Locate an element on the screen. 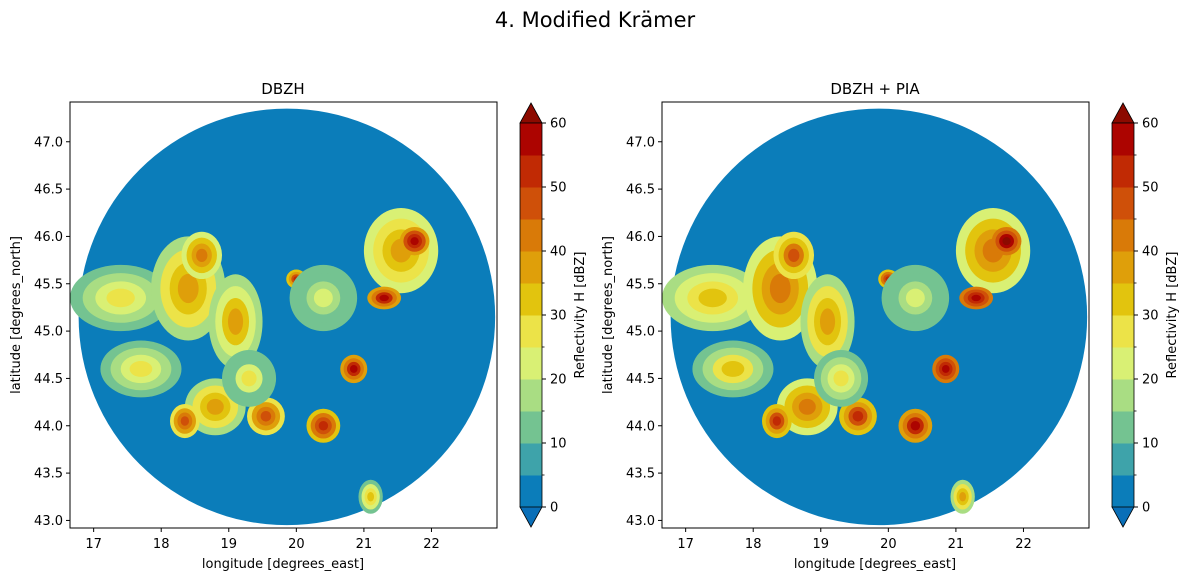 Image resolution: width=1190 pixels, height=581 pixels. y-tick-label: 43.5 is located at coordinates (640, 474).